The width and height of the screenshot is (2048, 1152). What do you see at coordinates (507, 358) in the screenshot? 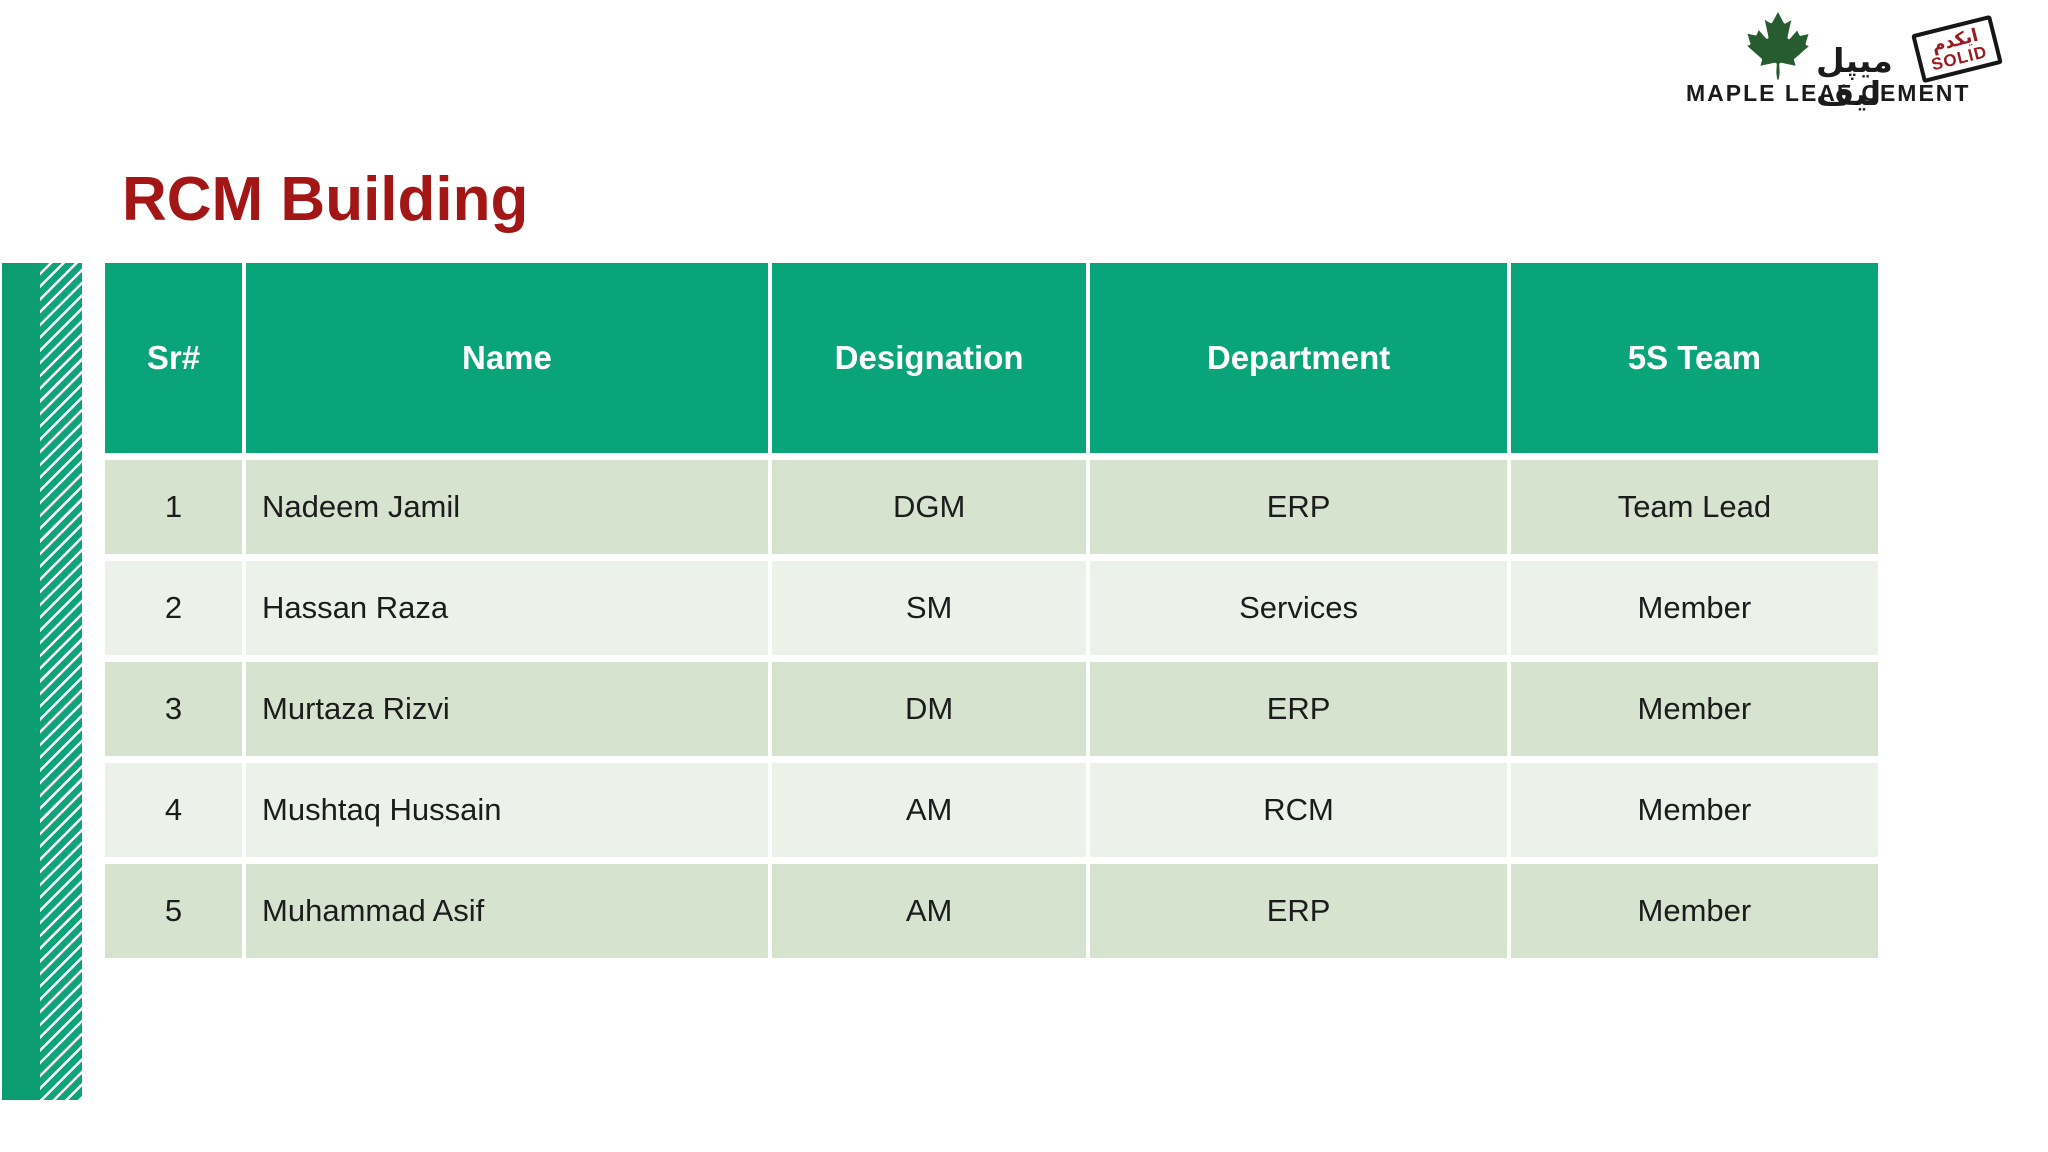
I see `header-cell-name: Name` at bounding box center [507, 358].